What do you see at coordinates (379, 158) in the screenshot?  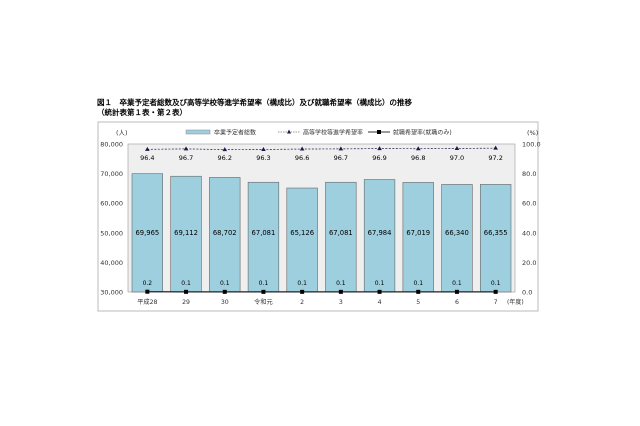 I see `advance-rate-label: 96.9` at bounding box center [379, 158].